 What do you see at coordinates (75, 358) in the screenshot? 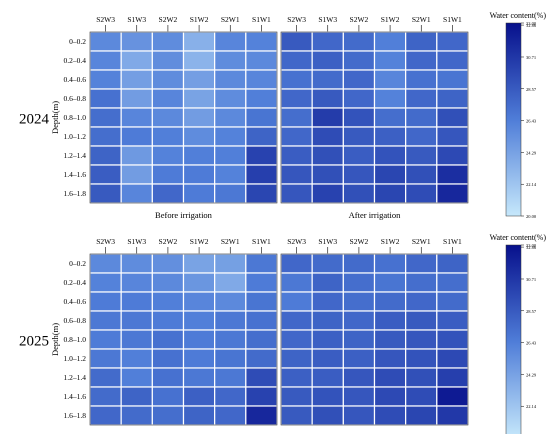
I see `row-tick-label: 1.0–1.2` at bounding box center [75, 358].